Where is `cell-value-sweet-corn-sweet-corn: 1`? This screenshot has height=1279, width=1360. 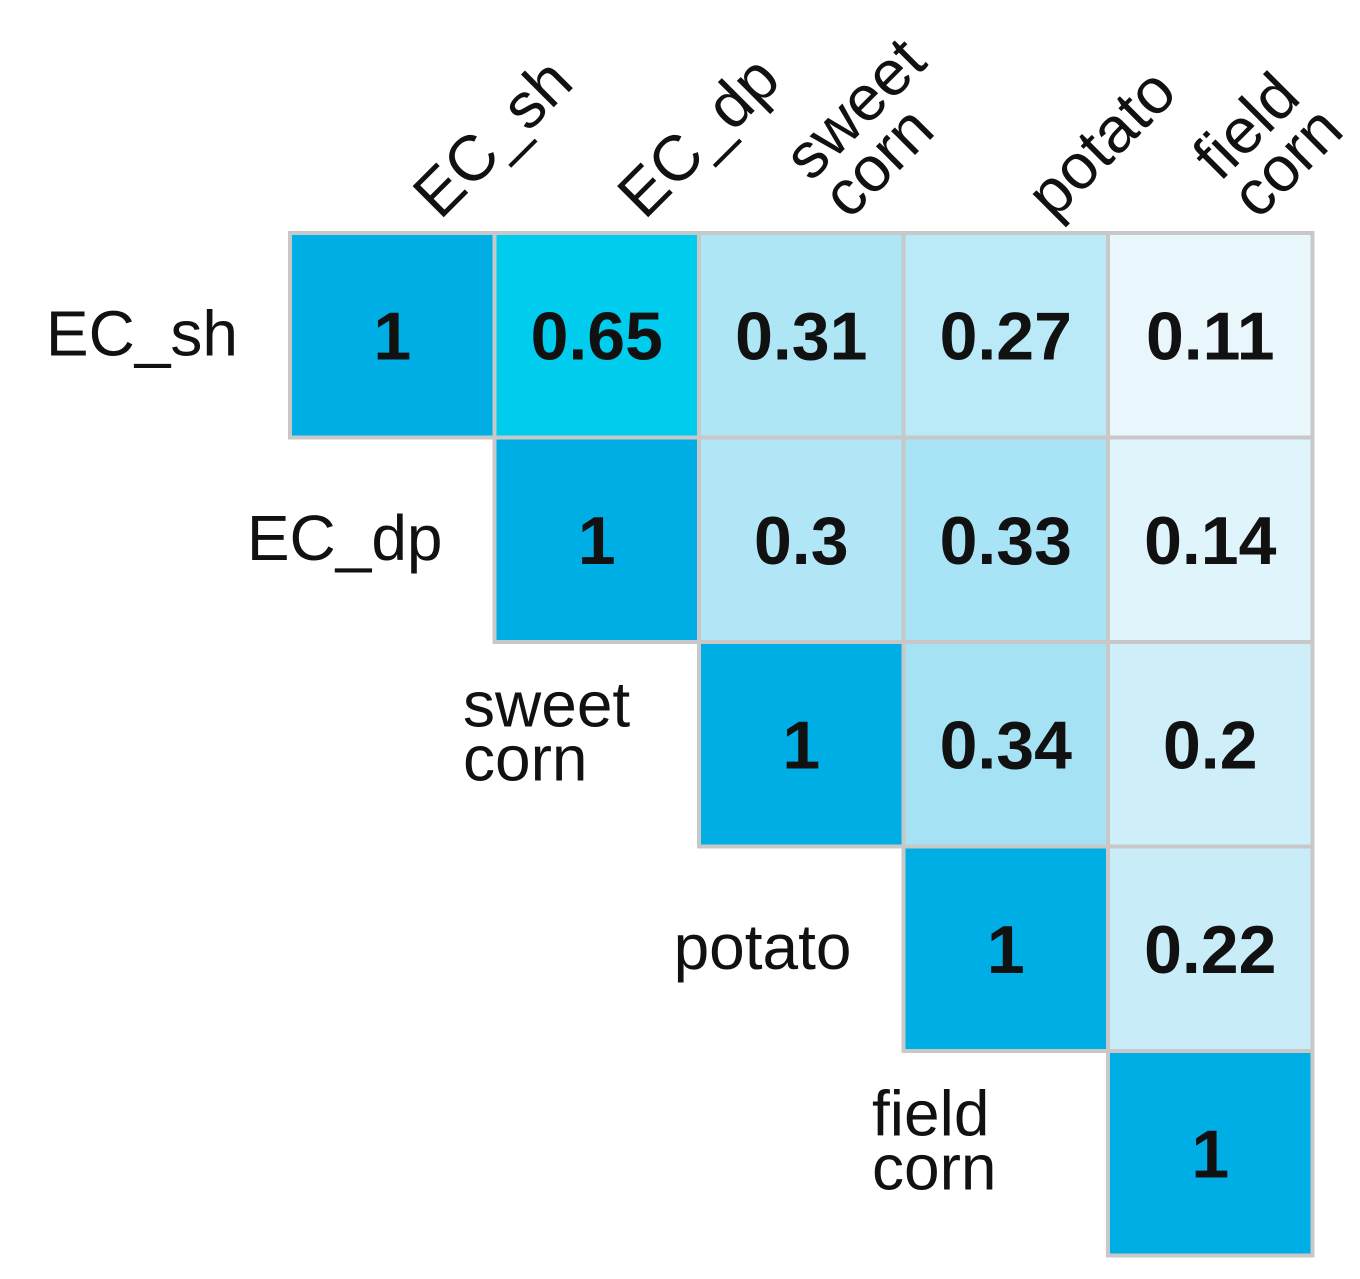 cell-value-sweet-corn-sweet-corn: 1 is located at coordinates (801, 745).